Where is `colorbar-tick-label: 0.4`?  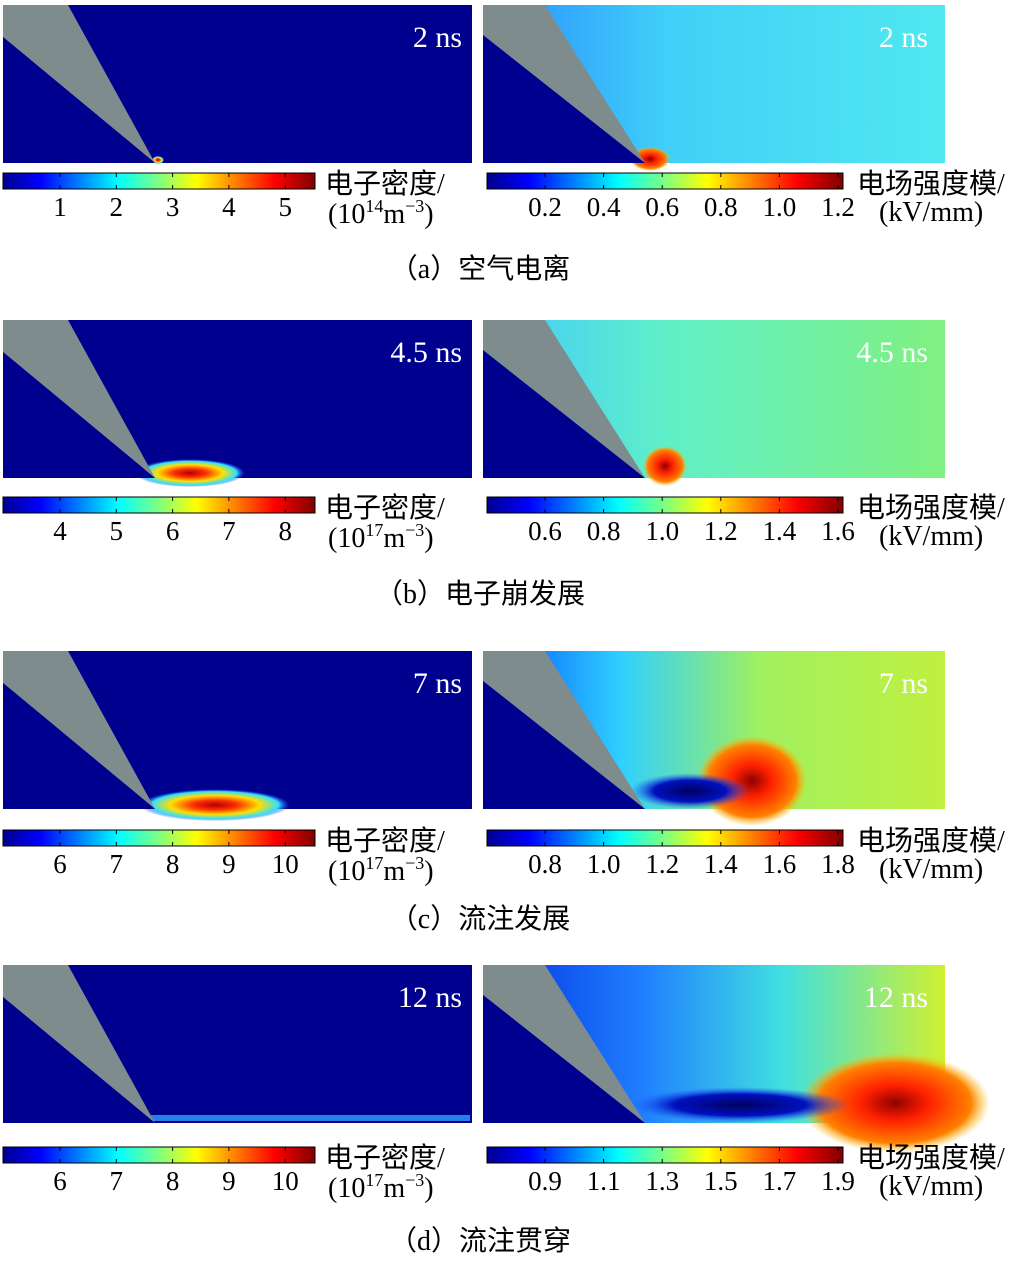 colorbar-tick-label: 0.4 is located at coordinates (604, 207).